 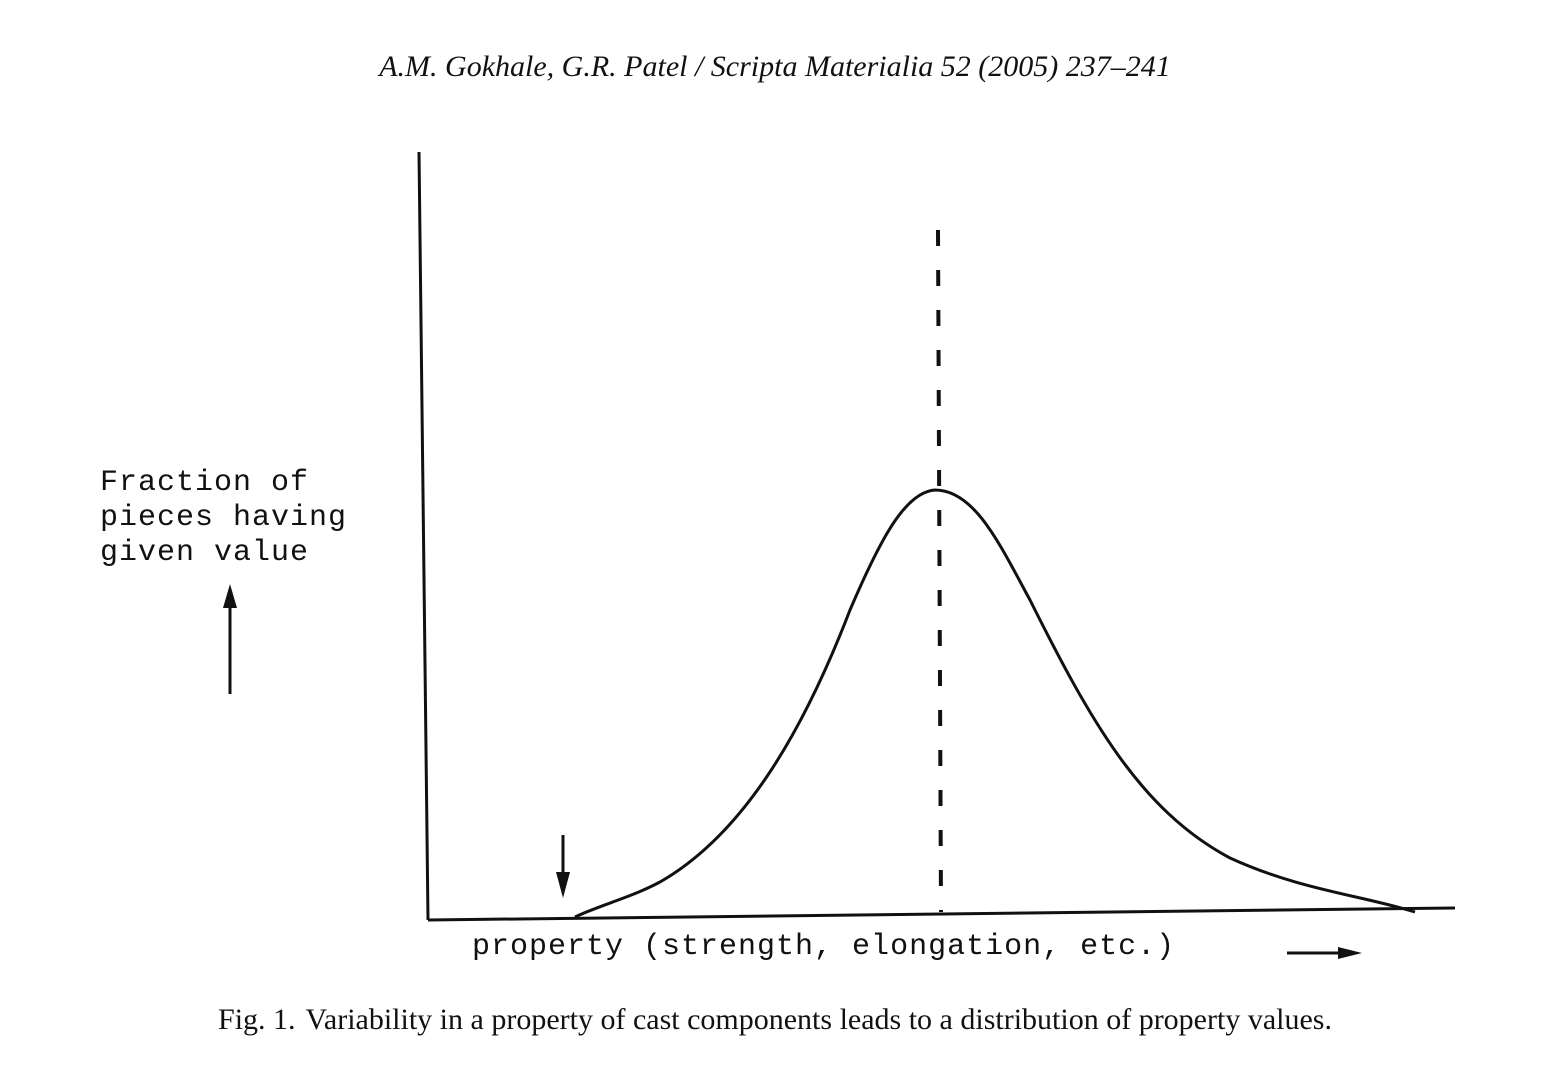 I want to click on caption-number: Fig. 1., so click(x=257, y=1019).